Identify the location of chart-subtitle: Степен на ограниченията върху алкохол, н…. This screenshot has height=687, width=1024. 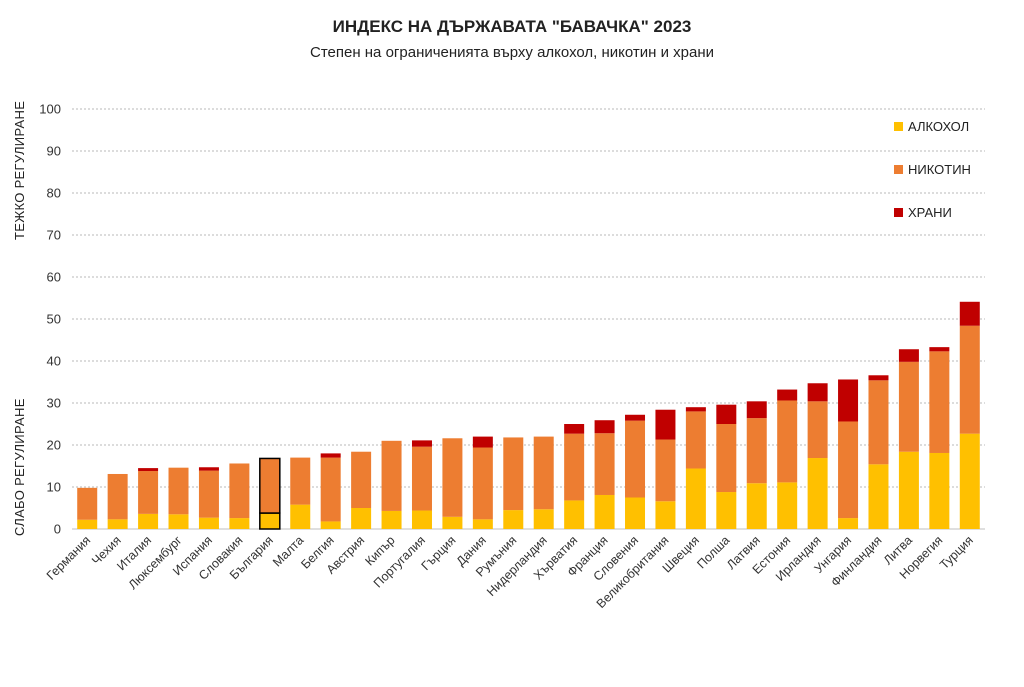
(512, 52).